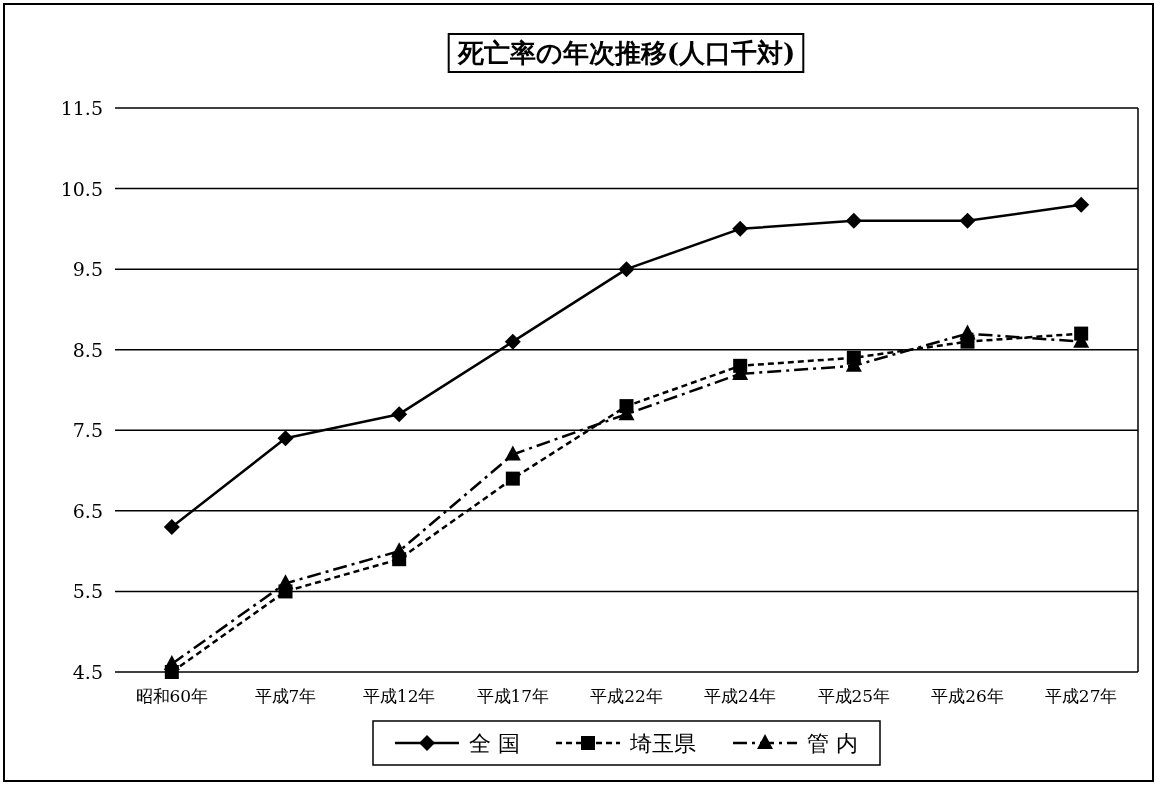 The width and height of the screenshot is (1157, 785). I want to click on y-tick-label: 5.5, so click(87, 591).